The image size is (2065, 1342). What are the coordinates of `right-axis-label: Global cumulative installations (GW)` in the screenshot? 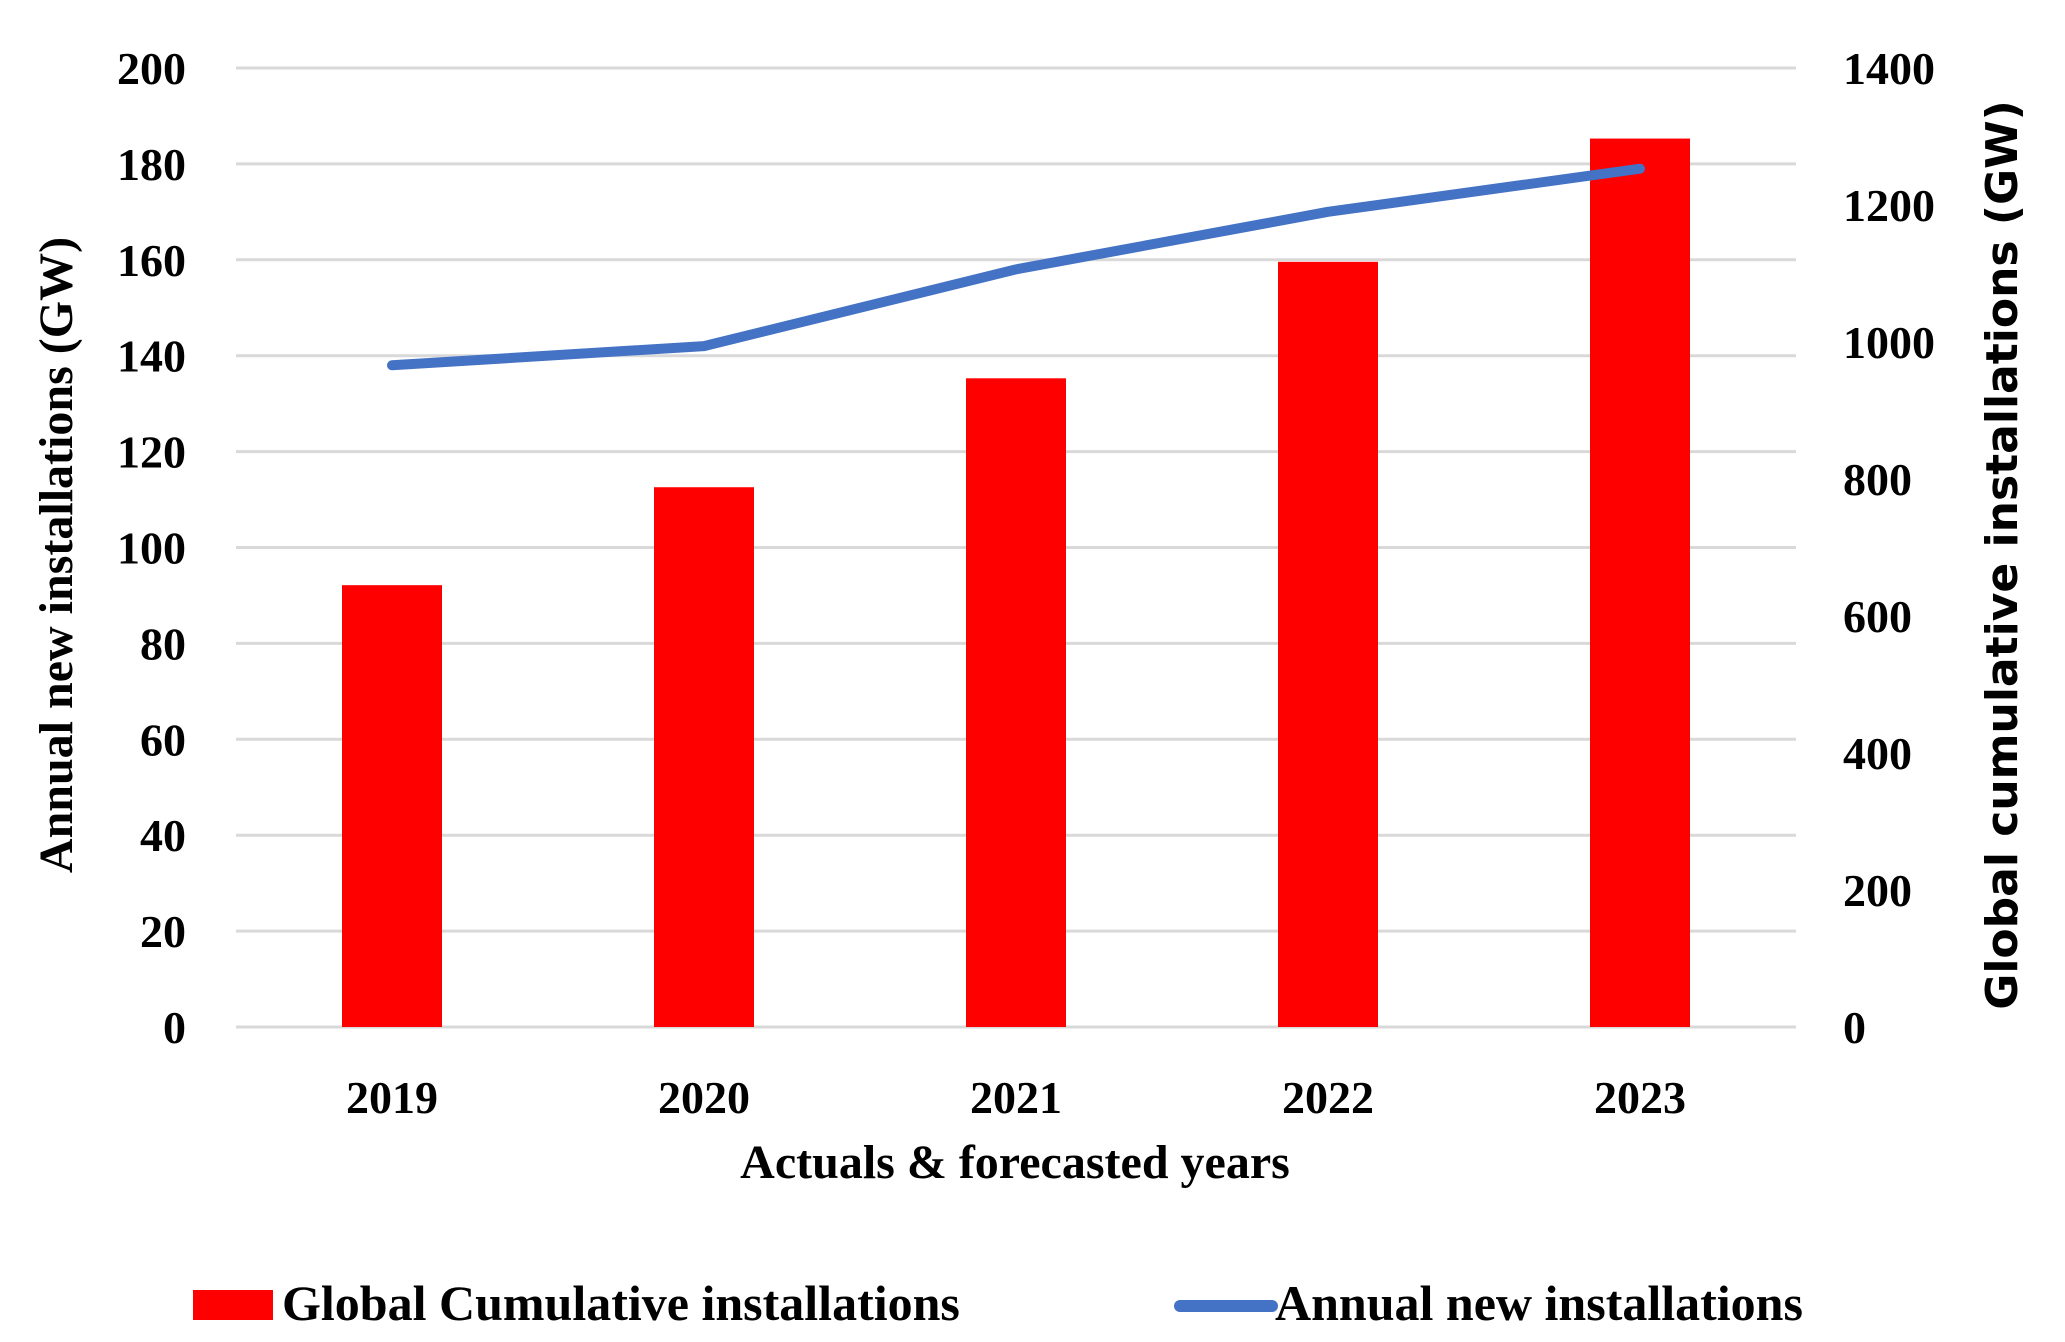 It's located at (2002, 555).